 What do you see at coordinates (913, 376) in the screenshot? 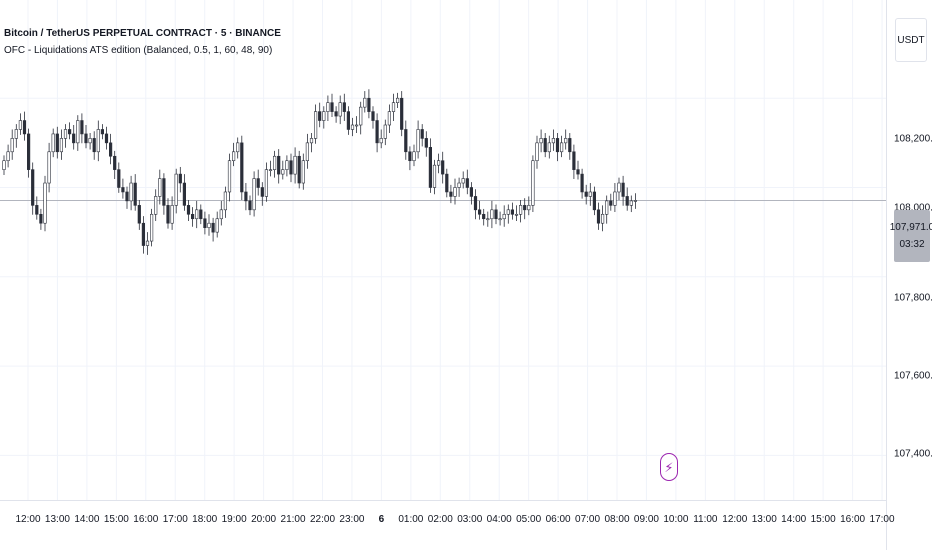
I see `price-tick: 107,600.0` at bounding box center [913, 376].